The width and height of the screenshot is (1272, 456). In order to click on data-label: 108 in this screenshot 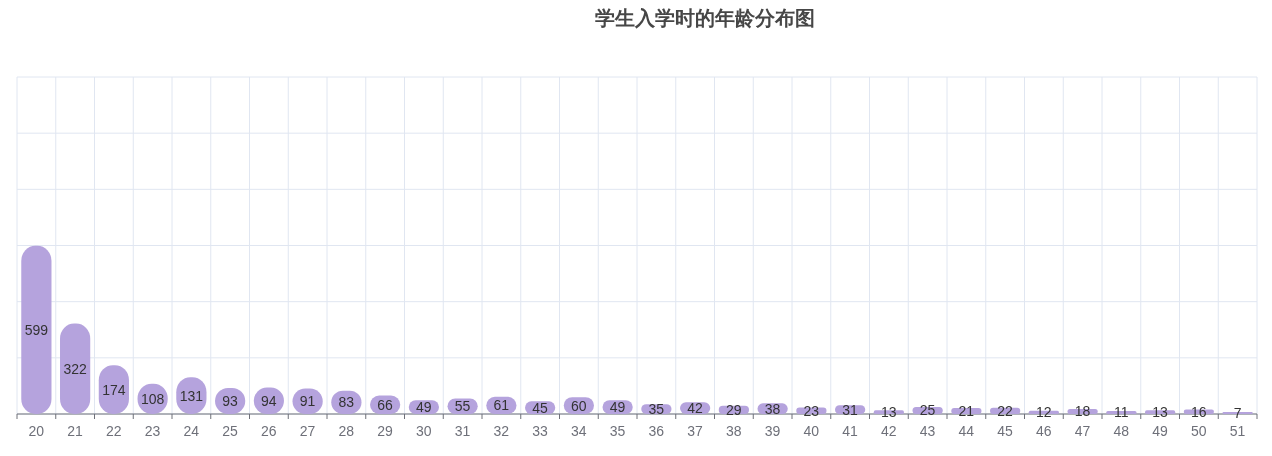, I will do `click(152, 398)`.